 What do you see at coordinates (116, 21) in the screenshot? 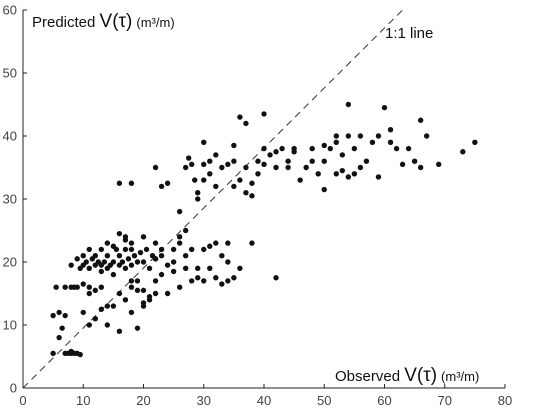
I see `y-axis-title-symbol: V(τ)` at bounding box center [116, 21].